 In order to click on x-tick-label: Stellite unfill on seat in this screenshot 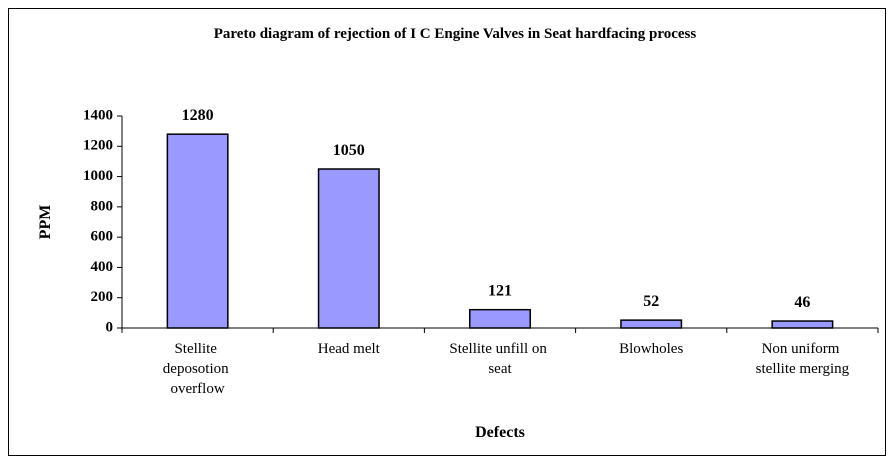, I will do `click(499, 359)`.